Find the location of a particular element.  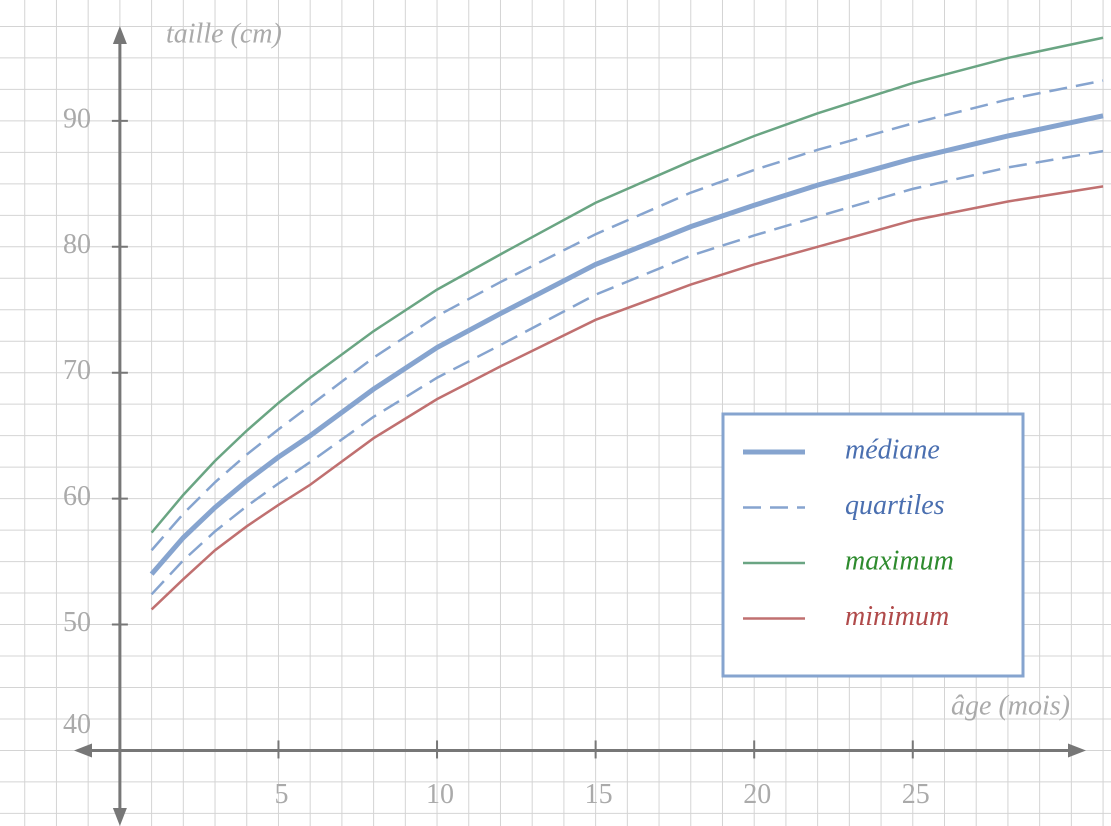

y-tick-label: 90 is located at coordinates (77, 118).